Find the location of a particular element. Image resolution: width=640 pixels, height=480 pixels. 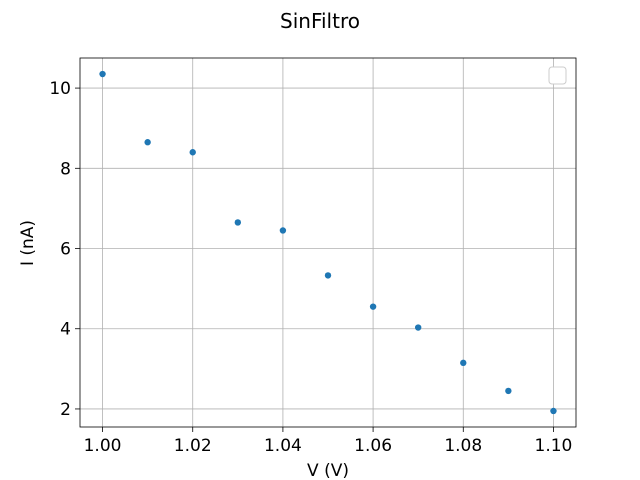

x-tick-label: 1.06 is located at coordinates (373, 446).